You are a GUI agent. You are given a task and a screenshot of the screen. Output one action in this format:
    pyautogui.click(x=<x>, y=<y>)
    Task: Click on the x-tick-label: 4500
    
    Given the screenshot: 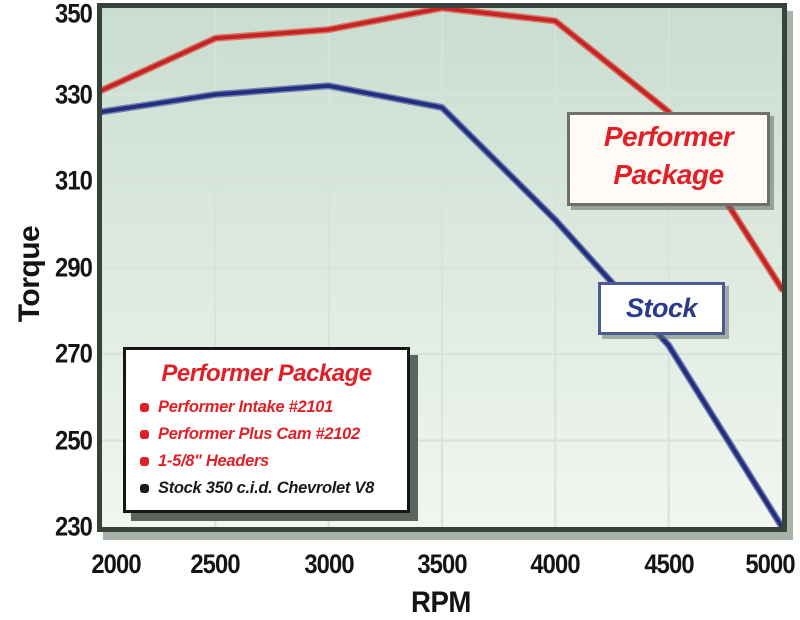 What is the action you would take?
    pyautogui.click(x=668, y=564)
    